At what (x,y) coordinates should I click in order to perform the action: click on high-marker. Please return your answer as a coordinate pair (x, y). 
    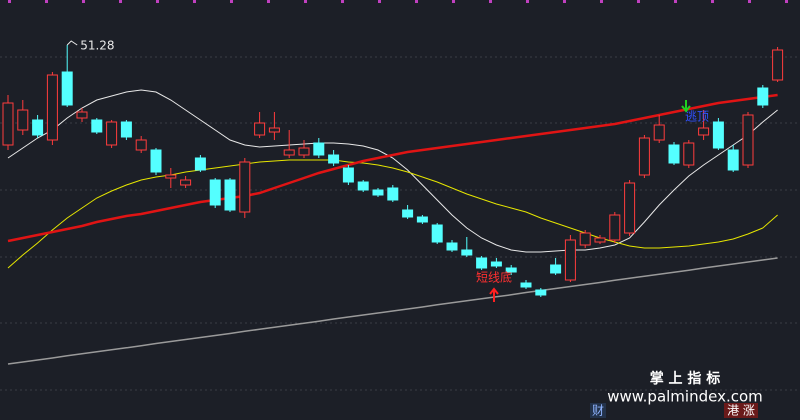
    Looking at the image, I should click on (72, 43).